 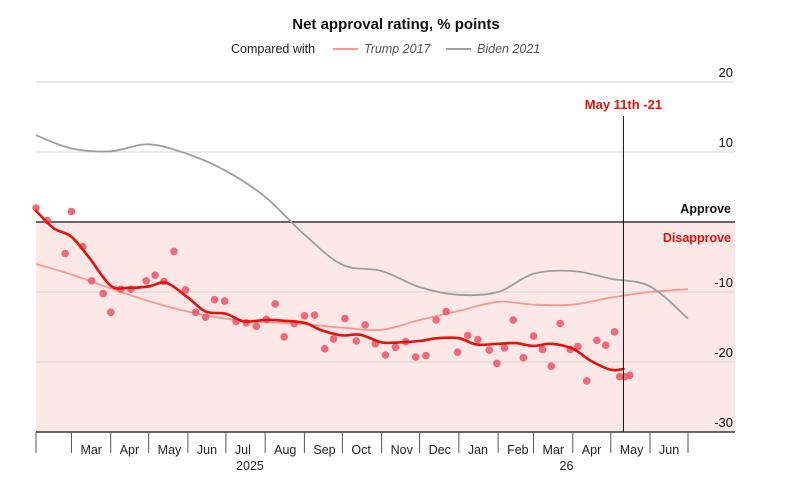 What do you see at coordinates (361, 450) in the screenshot?
I see `x-tick-label: Oct` at bounding box center [361, 450].